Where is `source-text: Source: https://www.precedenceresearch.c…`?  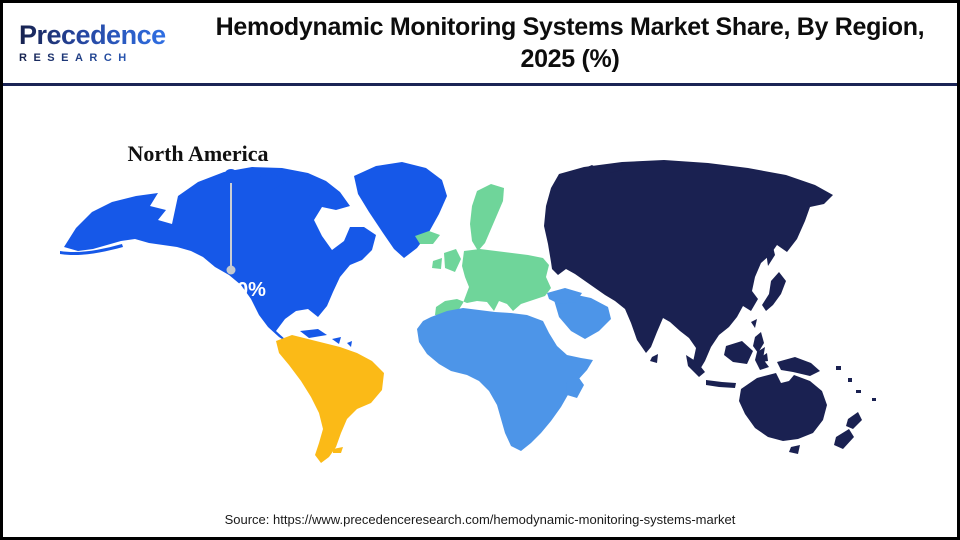
source-text: Source: https://www.precedenceresearch.c… is located at coordinates (480, 519).